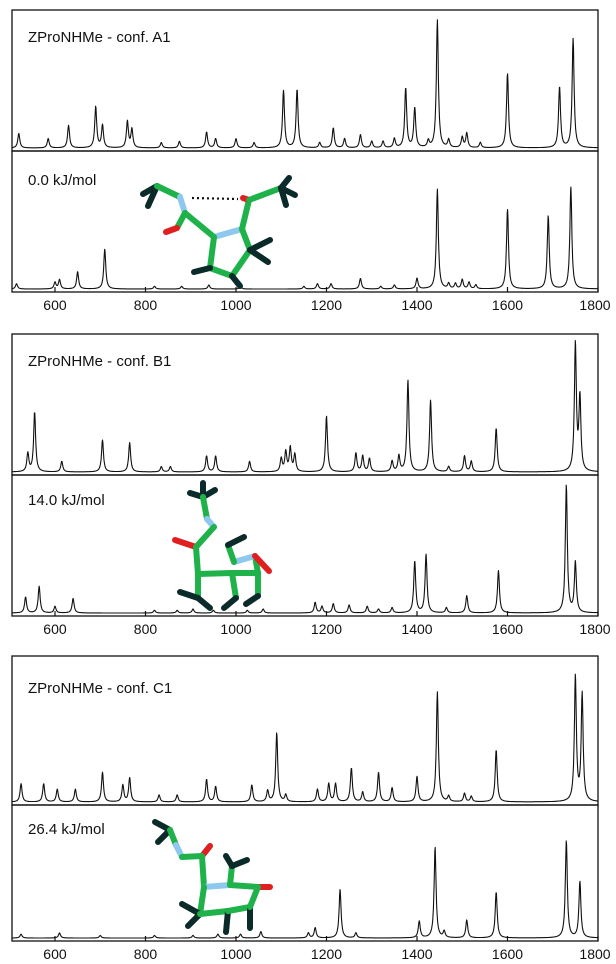 This screenshot has height=964, width=616. I want to click on molecule-c1, so click(212, 877).